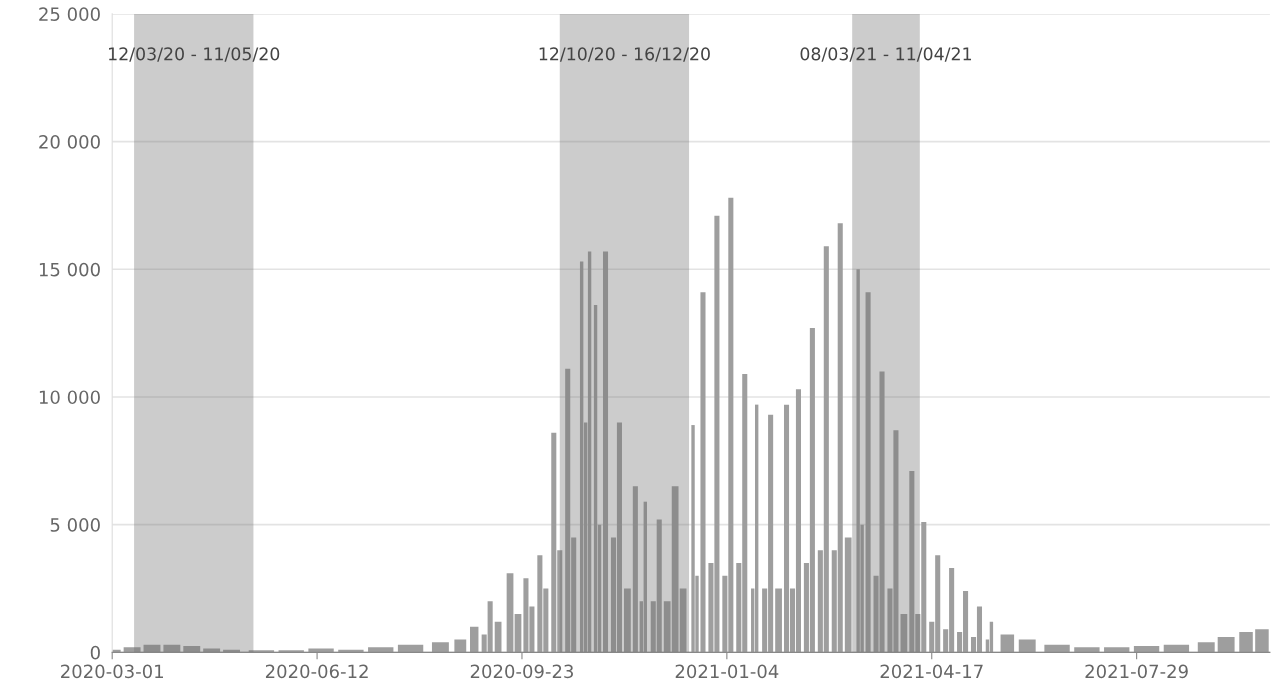  What do you see at coordinates (886, 54) in the screenshot?
I see `band-label: 08/03/21 - 11/04/21` at bounding box center [886, 54].